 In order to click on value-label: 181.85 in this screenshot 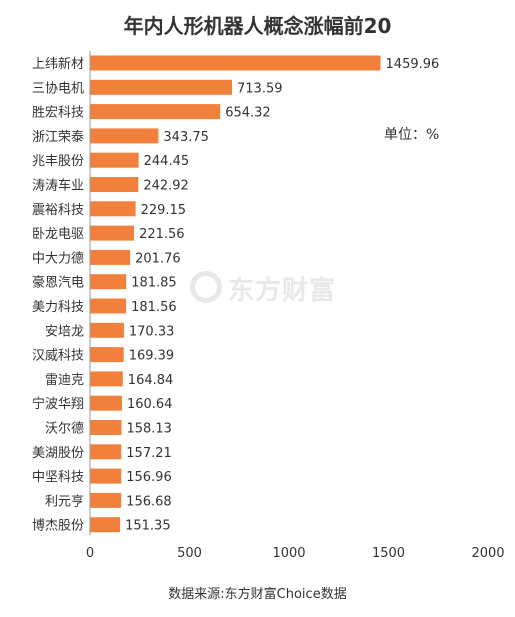, I will do `click(154, 283)`.